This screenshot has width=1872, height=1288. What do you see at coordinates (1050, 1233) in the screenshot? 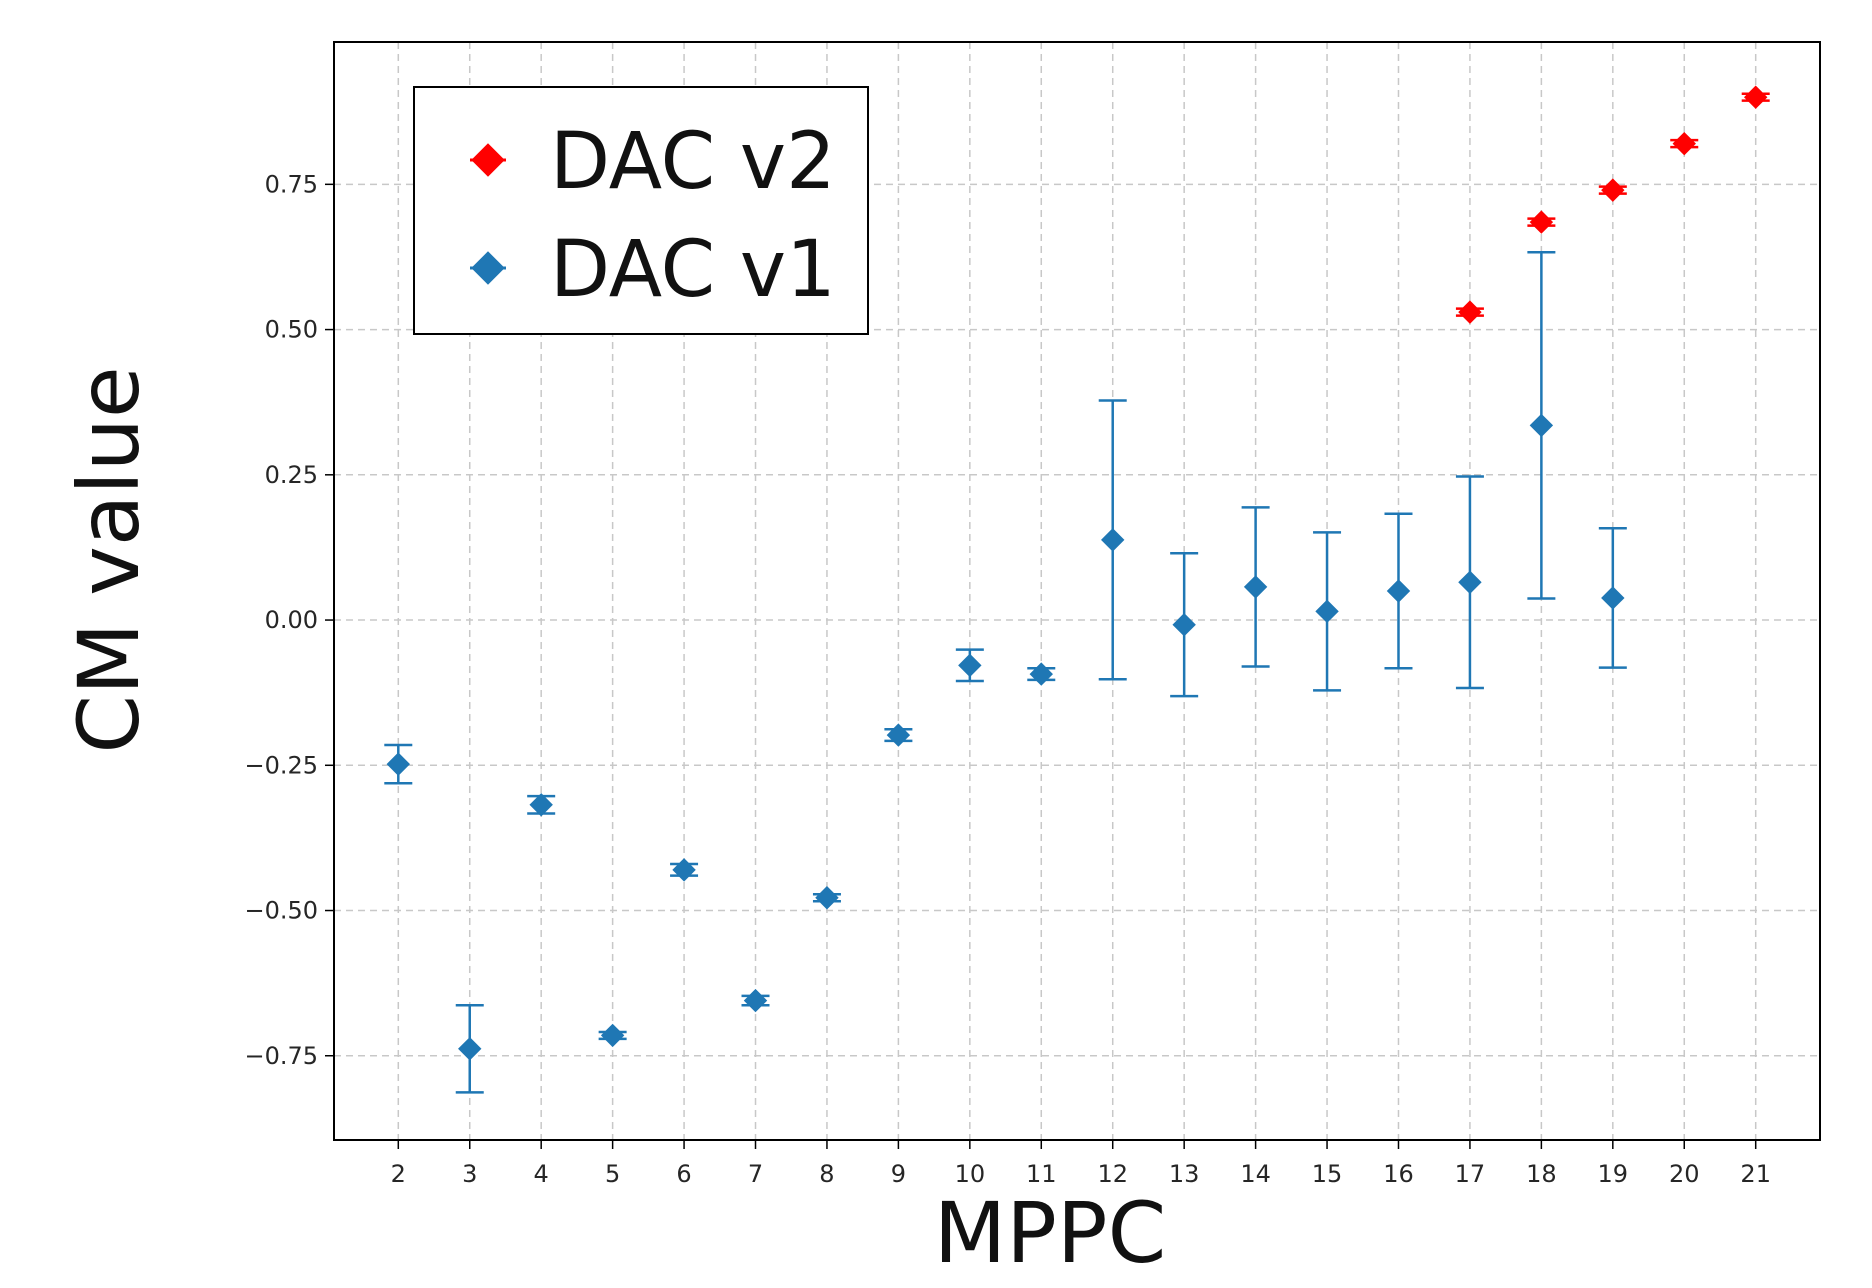
I see `x-axis-title: MPPC` at bounding box center [1050, 1233].